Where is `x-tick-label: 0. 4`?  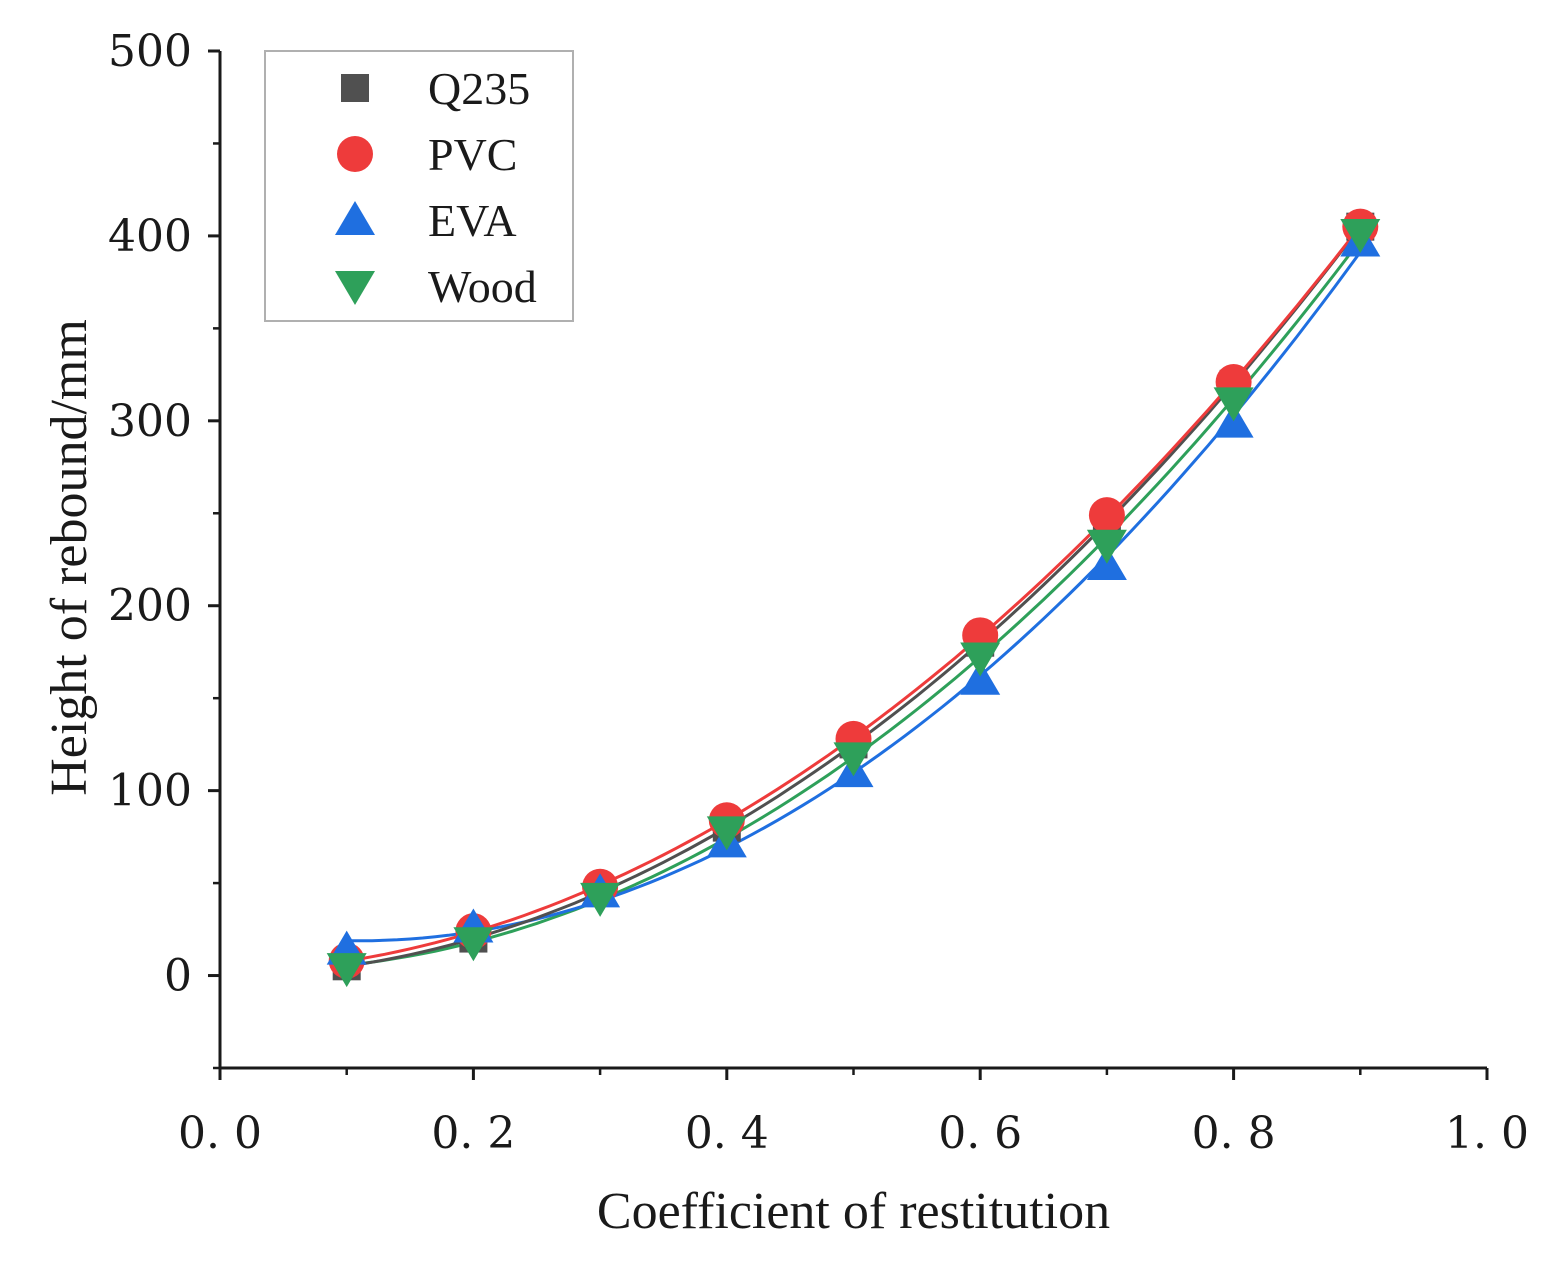
x-tick-label: 0. 4 is located at coordinates (727, 1133).